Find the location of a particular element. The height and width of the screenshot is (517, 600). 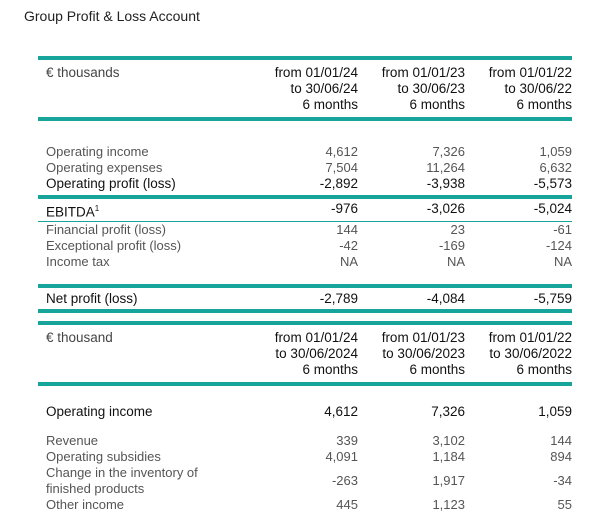

column-header-2023: from 01/01/23 to 30/06/2023 6 months is located at coordinates (423, 353).